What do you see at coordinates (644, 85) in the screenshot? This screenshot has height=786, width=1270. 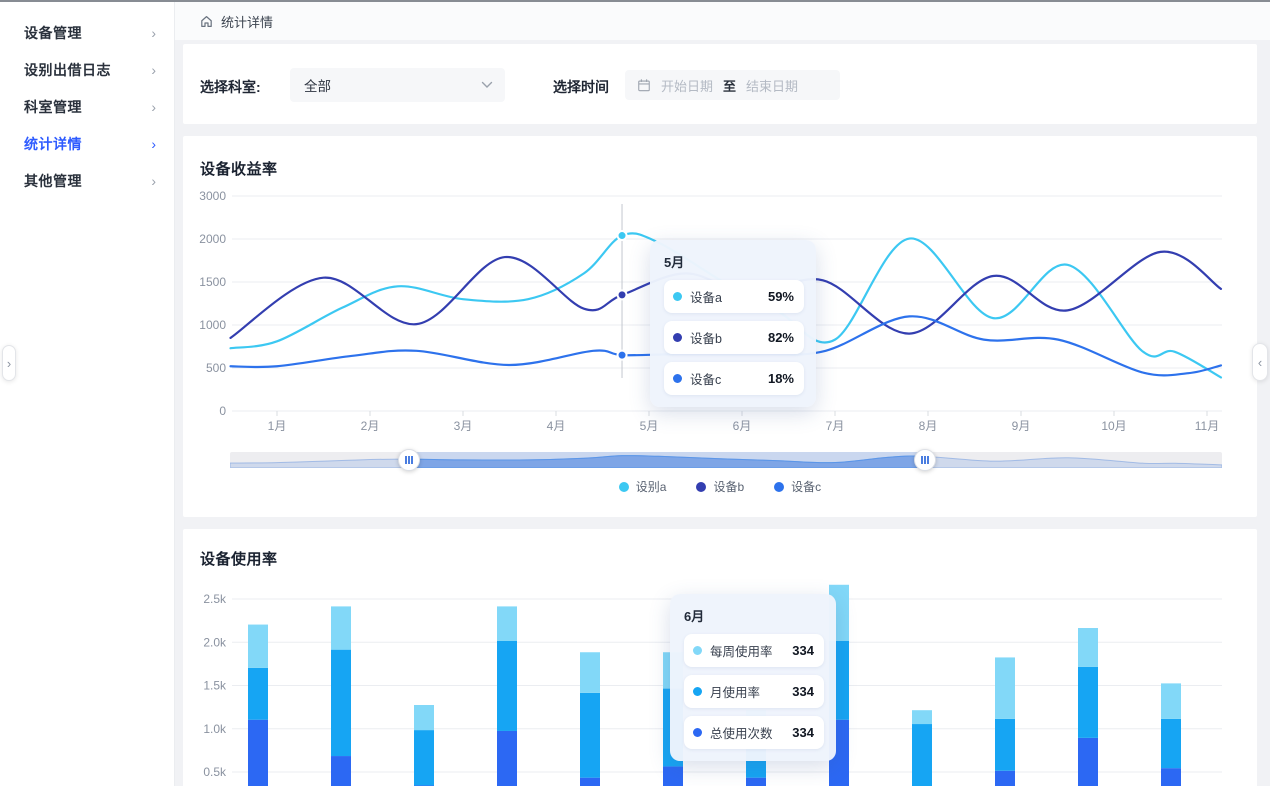 I see `calendar-icon` at bounding box center [644, 85].